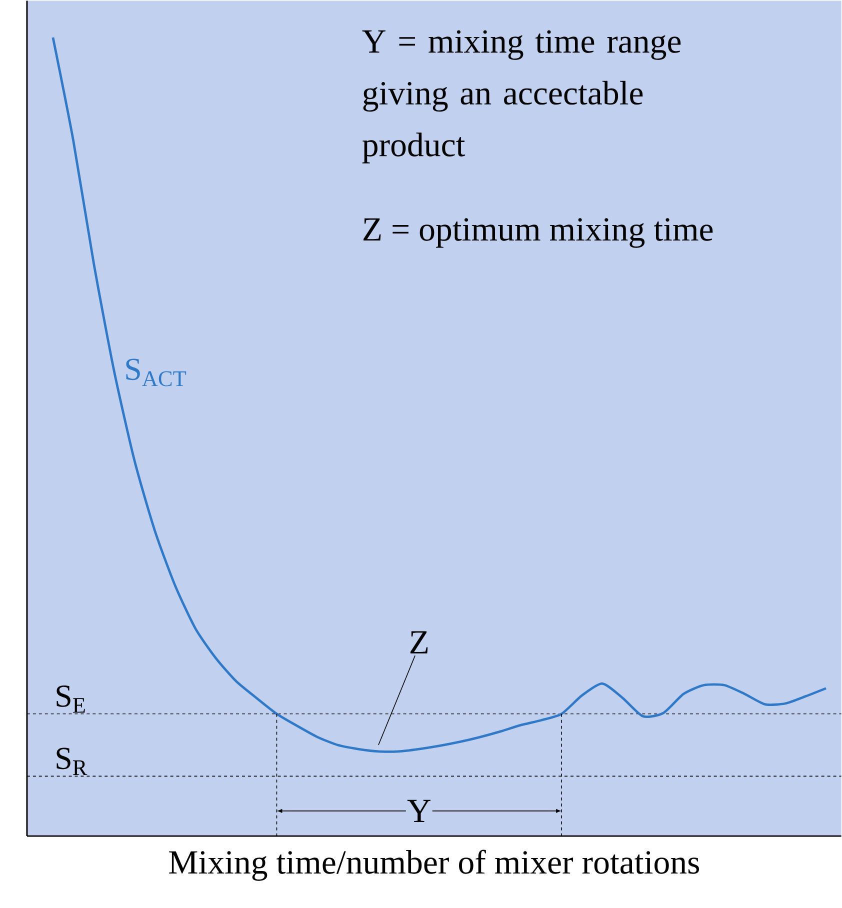 The width and height of the screenshot is (842, 908). What do you see at coordinates (72, 761) in the screenshot?
I see `ref-line-label: S$_{R}$` at bounding box center [72, 761].